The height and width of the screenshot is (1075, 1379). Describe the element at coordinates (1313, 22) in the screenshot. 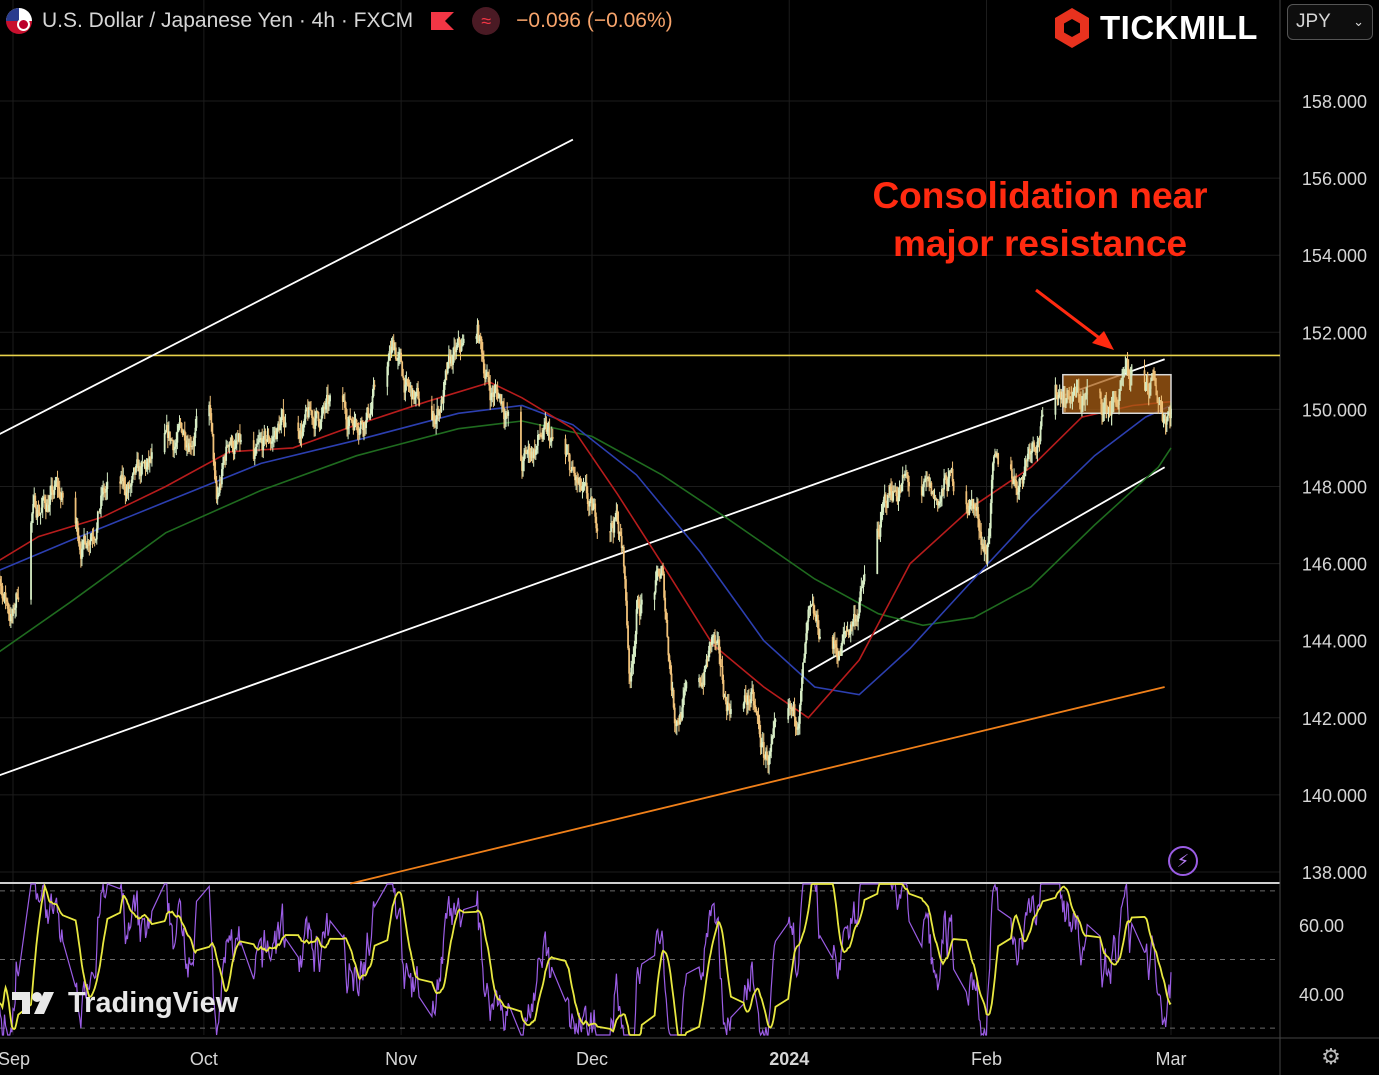

I see `currency-value: JPY` at that location.